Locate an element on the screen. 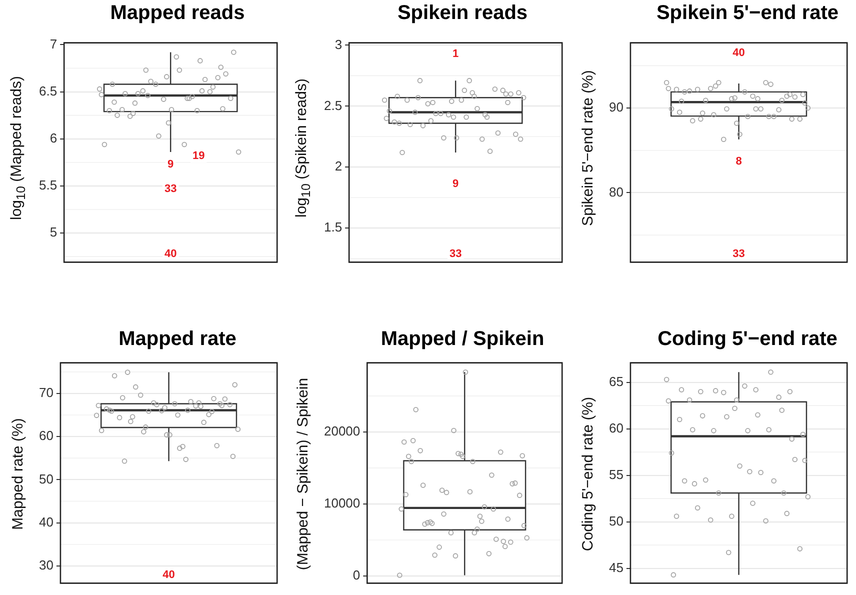  y-axis-title: (Mapped − Spikein) / Spikein is located at coordinates (303, 474).